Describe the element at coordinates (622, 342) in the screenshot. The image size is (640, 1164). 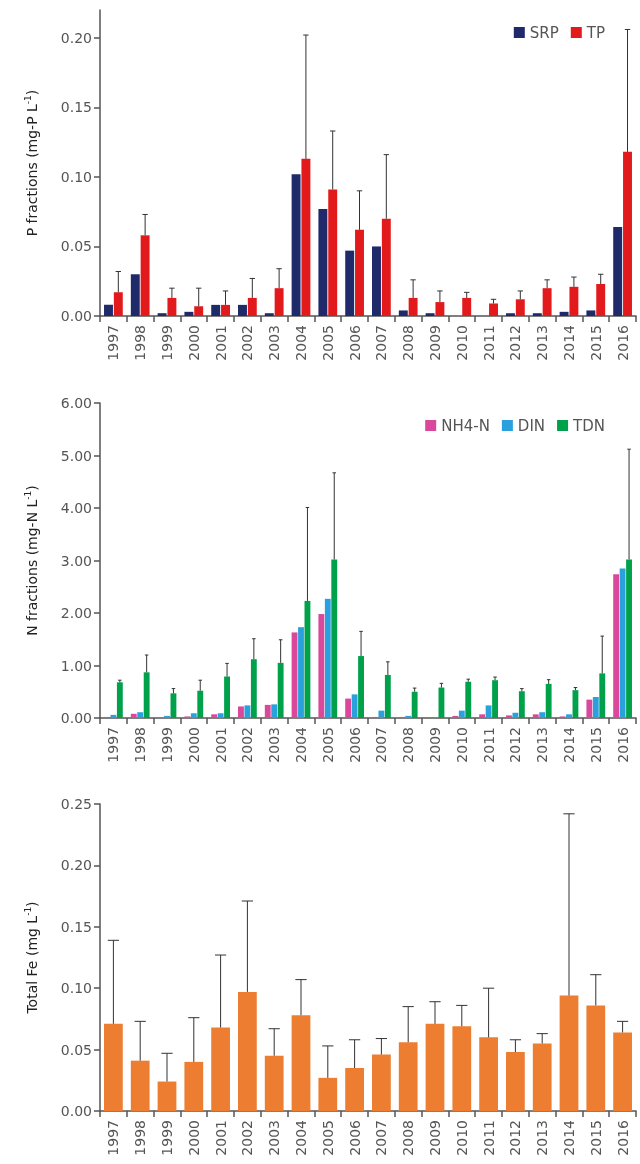
I see `x-tick-label: 2016` at that location.